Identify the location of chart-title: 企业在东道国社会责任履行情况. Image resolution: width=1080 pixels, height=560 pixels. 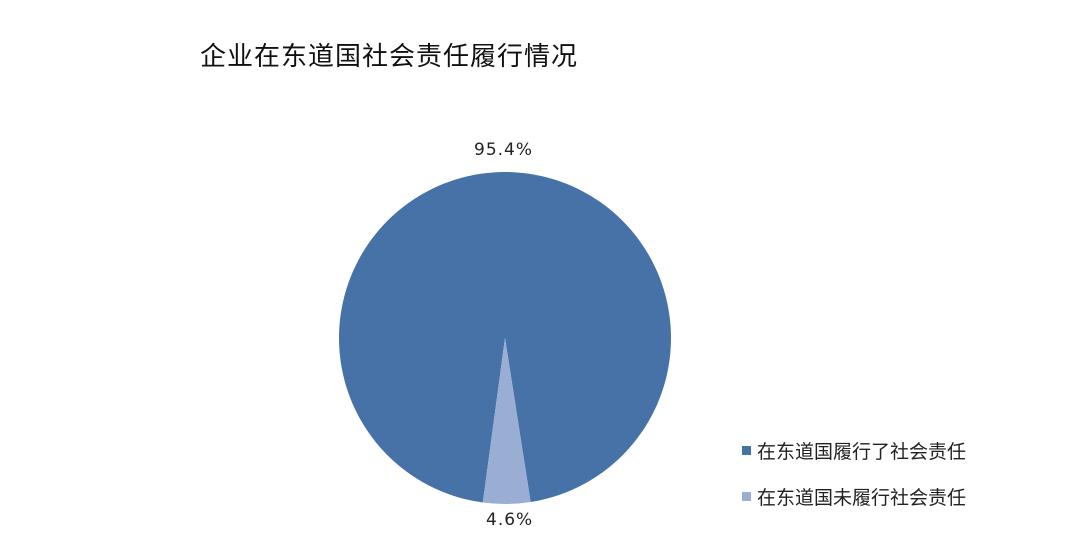
(389, 57).